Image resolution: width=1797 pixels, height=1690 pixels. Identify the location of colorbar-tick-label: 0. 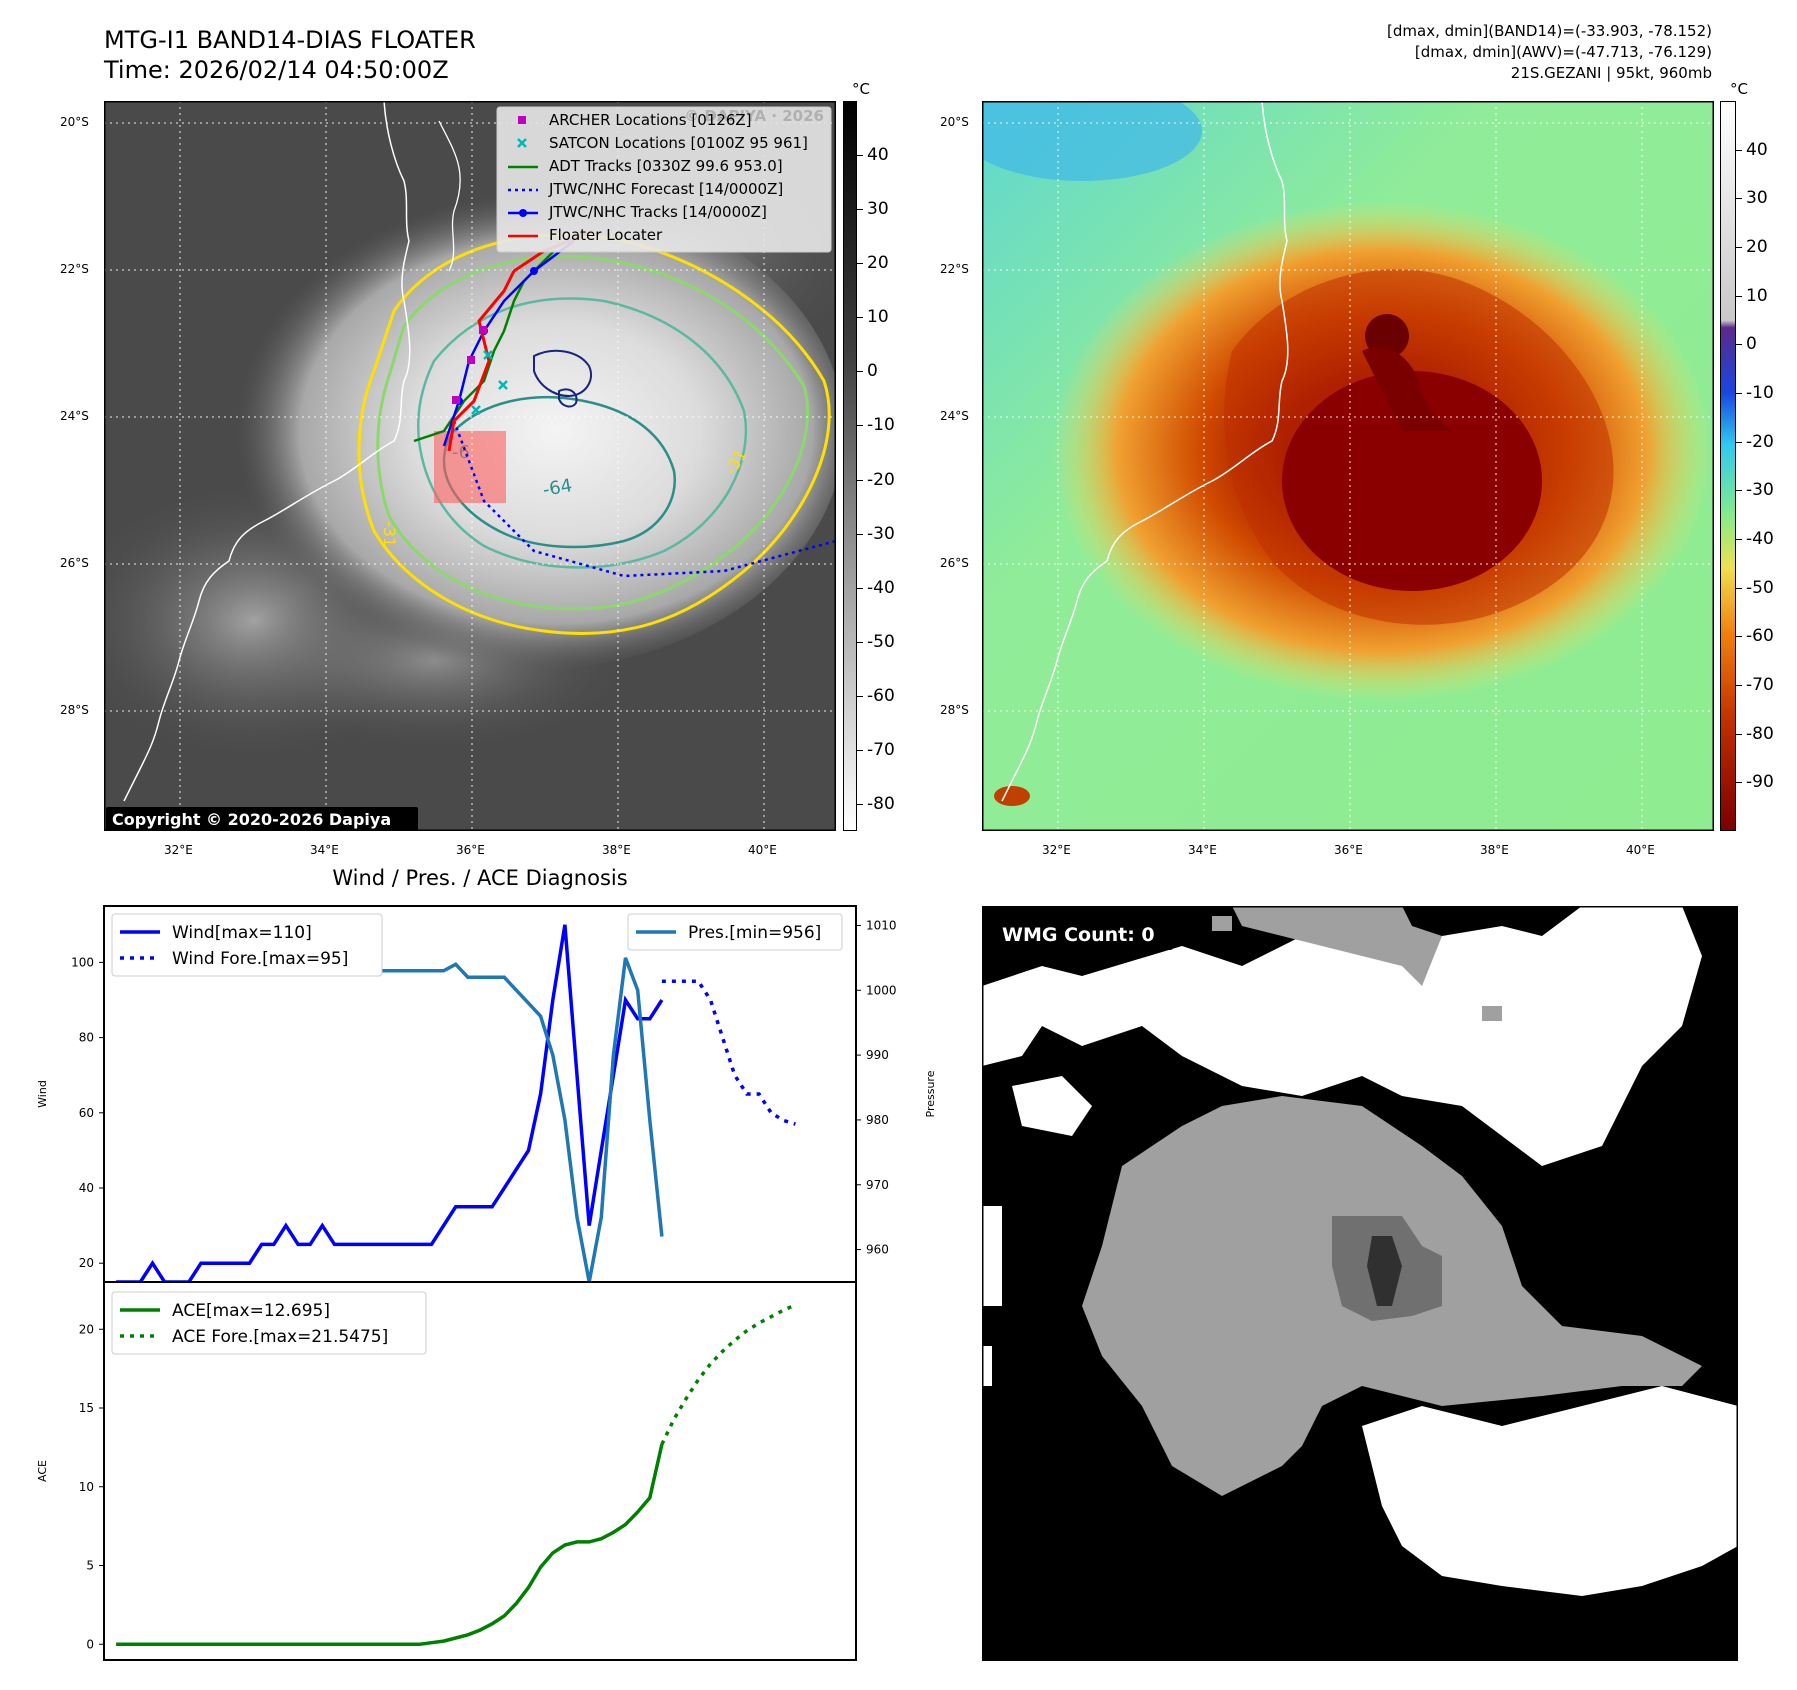
(872, 371).